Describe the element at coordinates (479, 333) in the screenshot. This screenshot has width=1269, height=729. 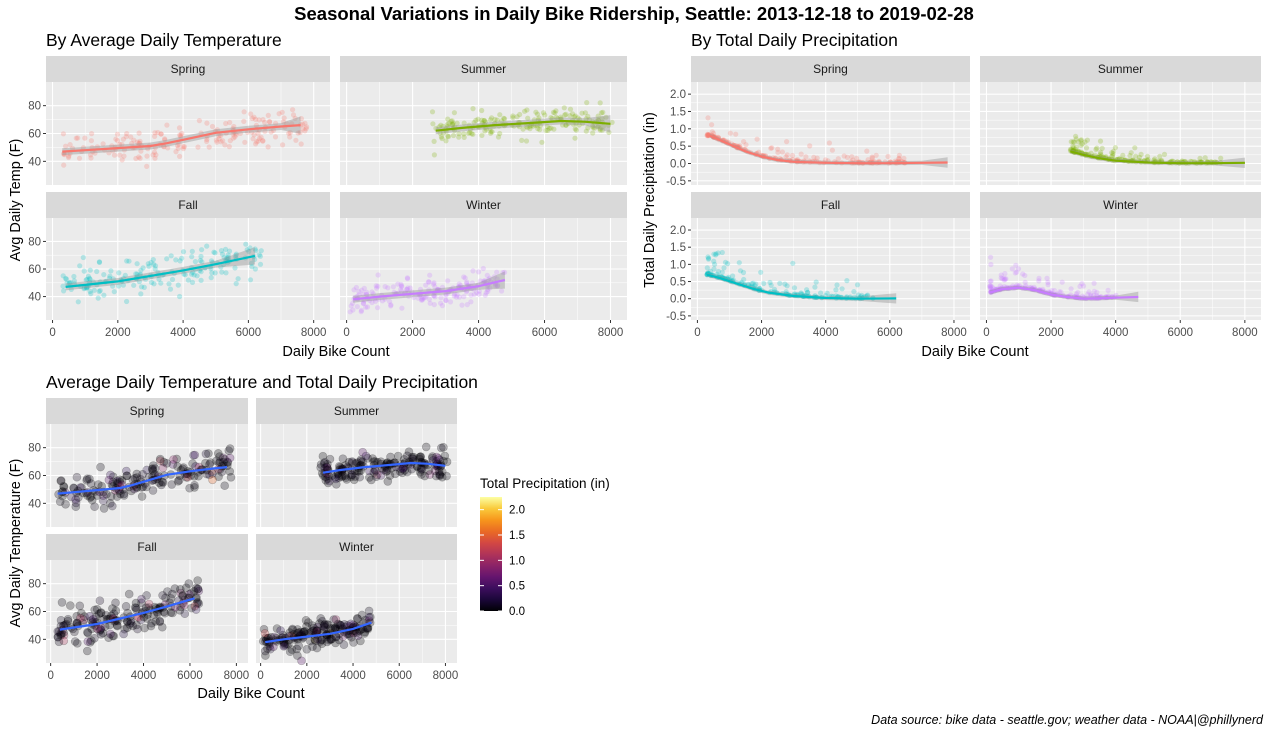
I see `x-tick-label: 4000` at that location.